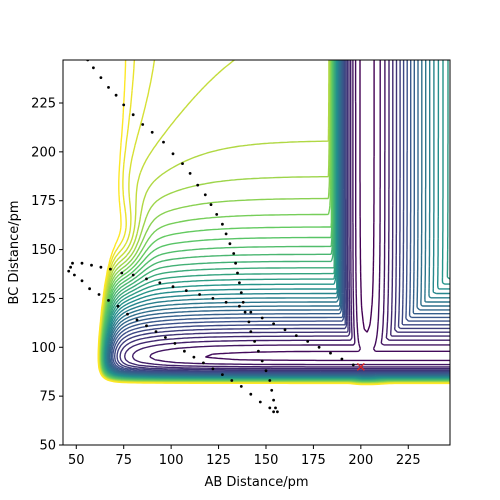 Image resolution: width=500 pixels, height=500 pixels. Describe the element at coordinates (14, 252) in the screenshot. I see `y-axis-label: BC Distance/pm` at that location.